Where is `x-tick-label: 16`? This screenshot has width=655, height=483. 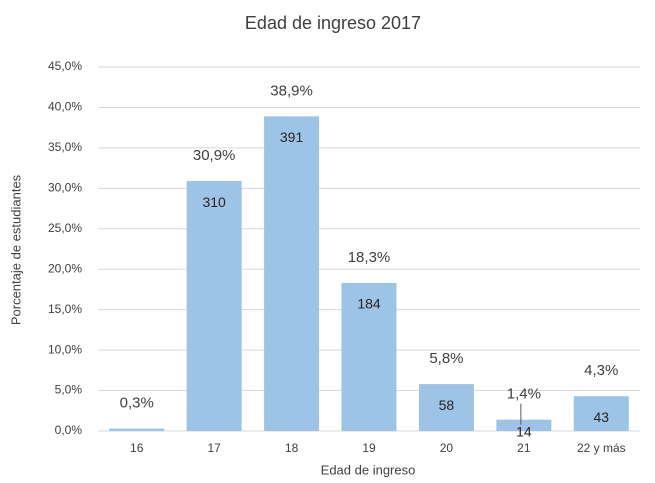
x-tick-label: 16 is located at coordinates (137, 448).